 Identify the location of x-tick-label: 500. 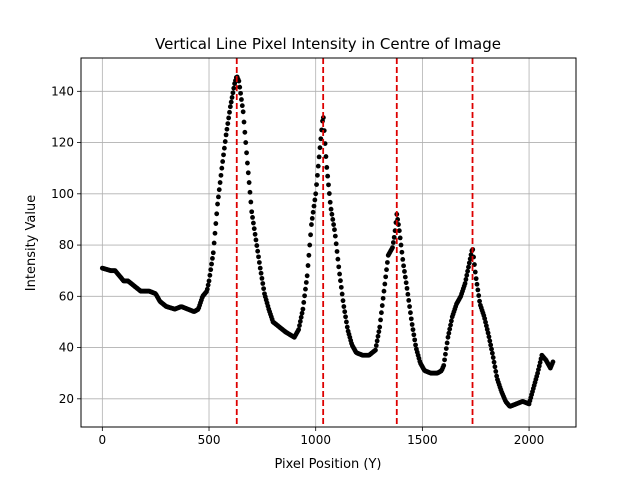
(209, 440).